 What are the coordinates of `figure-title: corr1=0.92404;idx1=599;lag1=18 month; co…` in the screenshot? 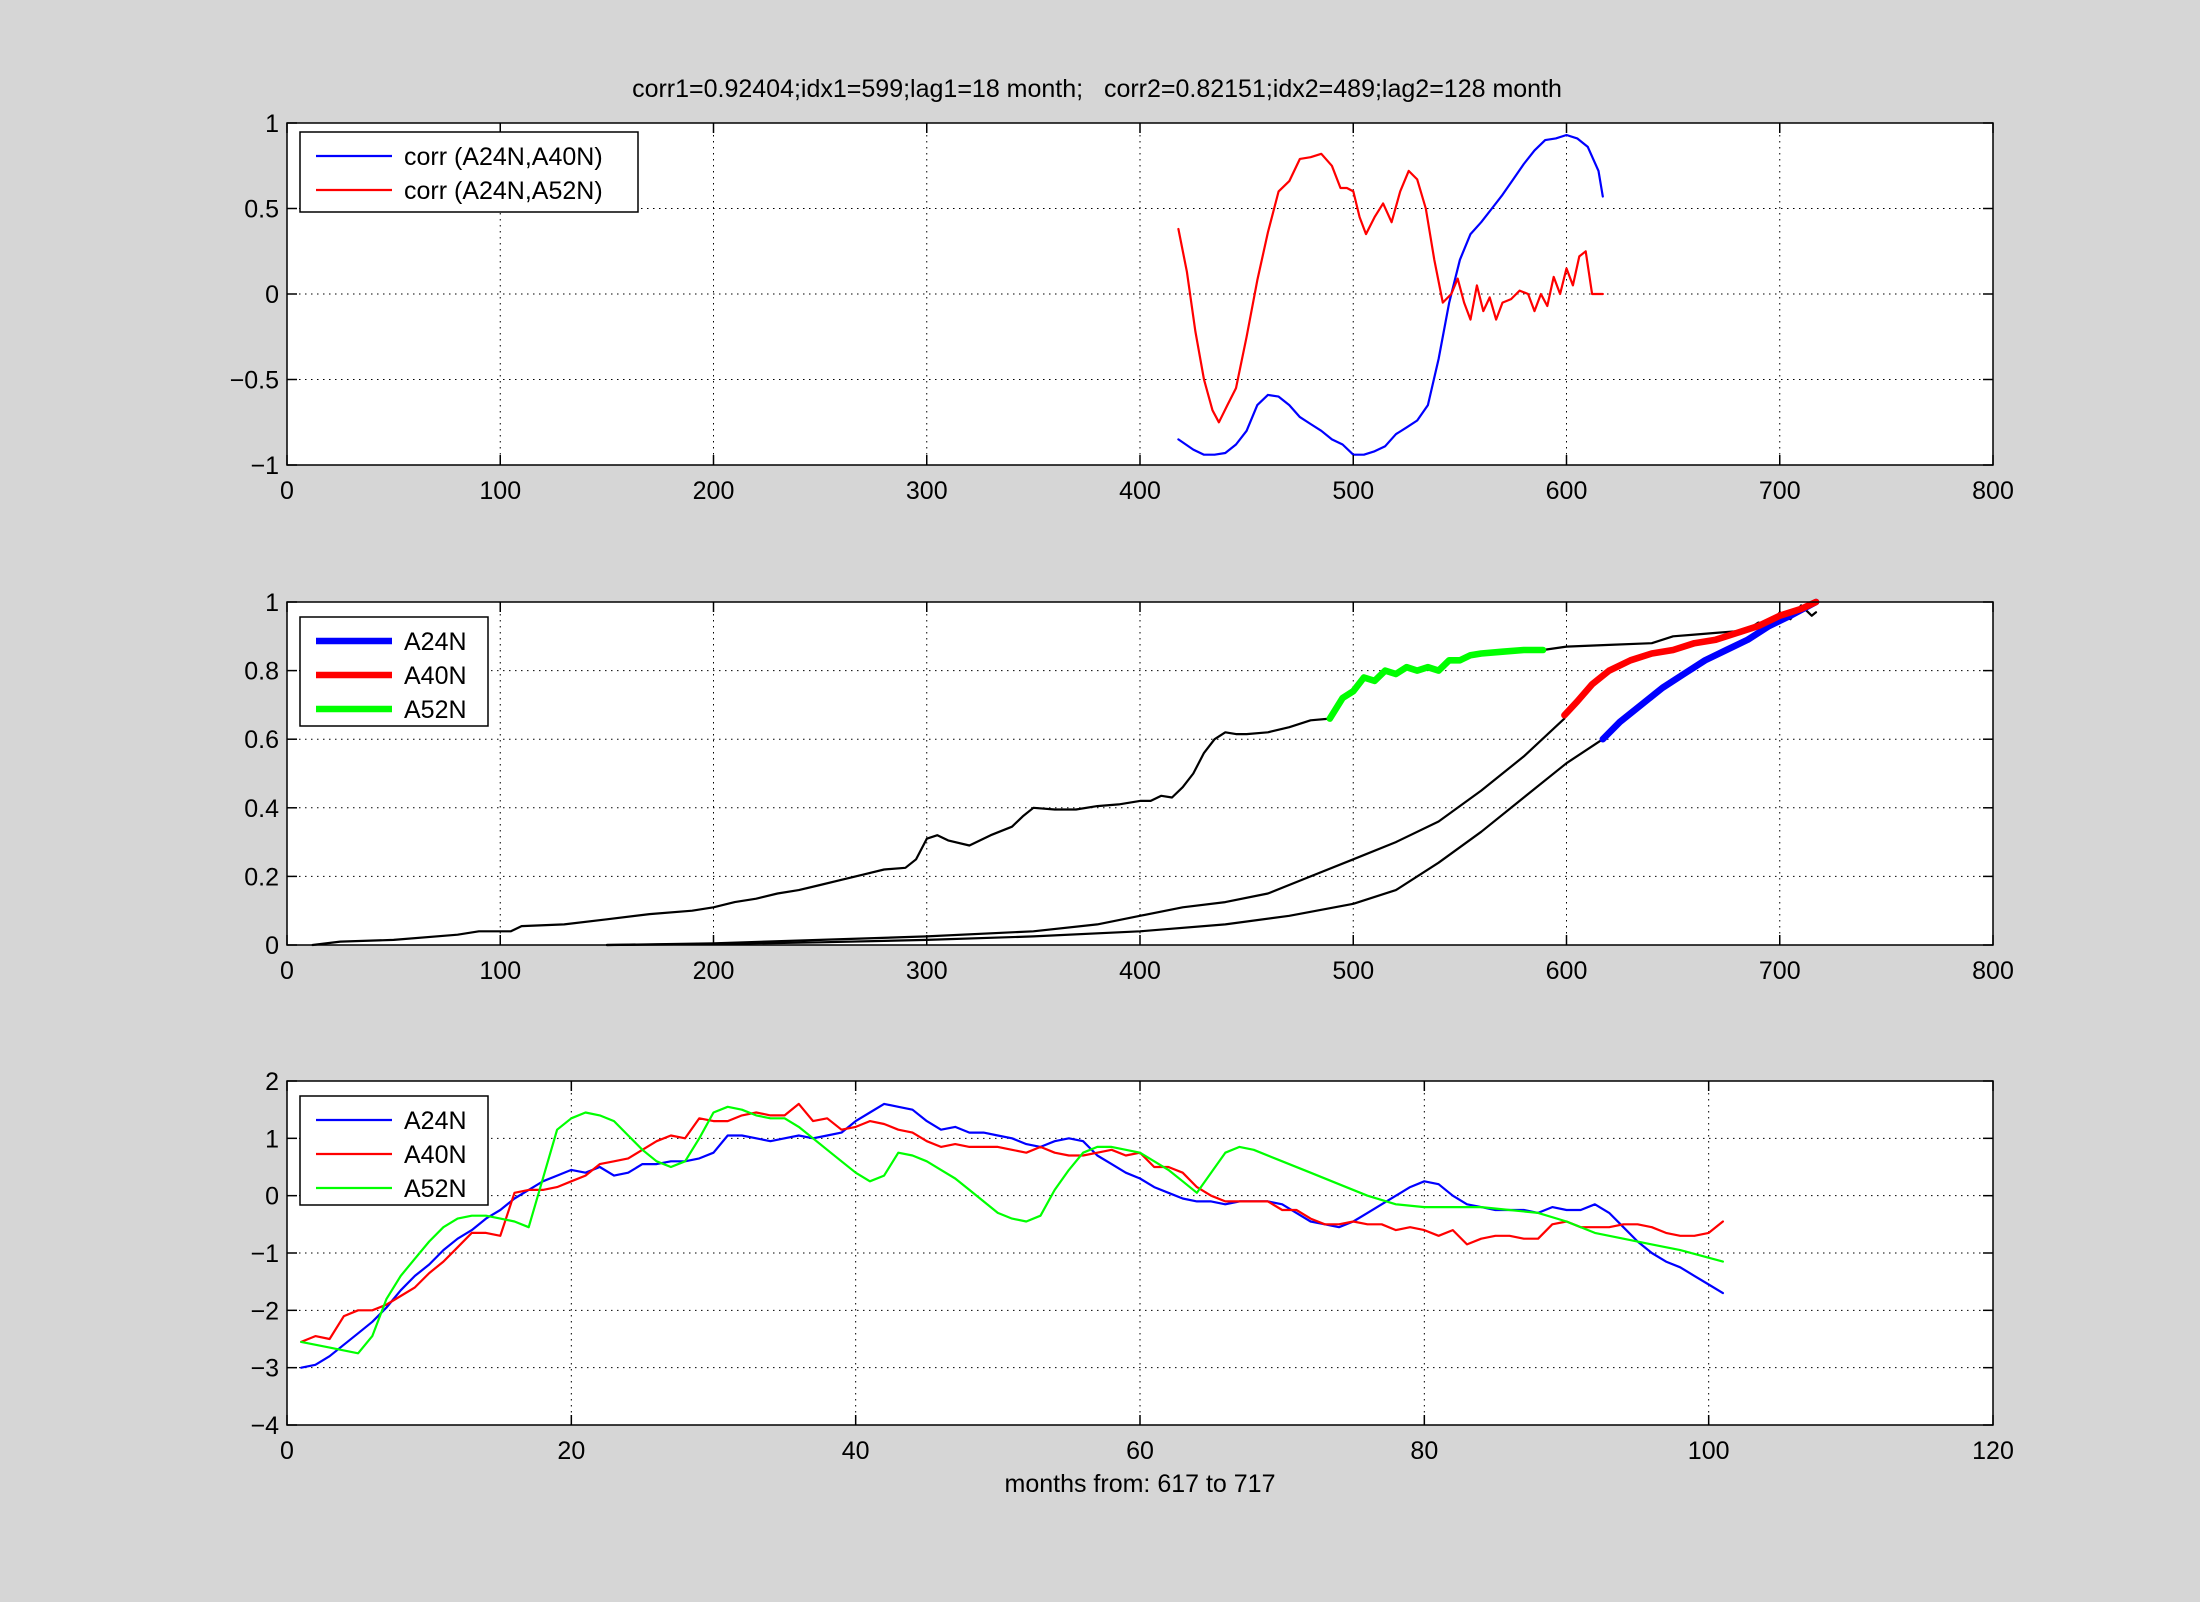 It's located at (1097, 89).